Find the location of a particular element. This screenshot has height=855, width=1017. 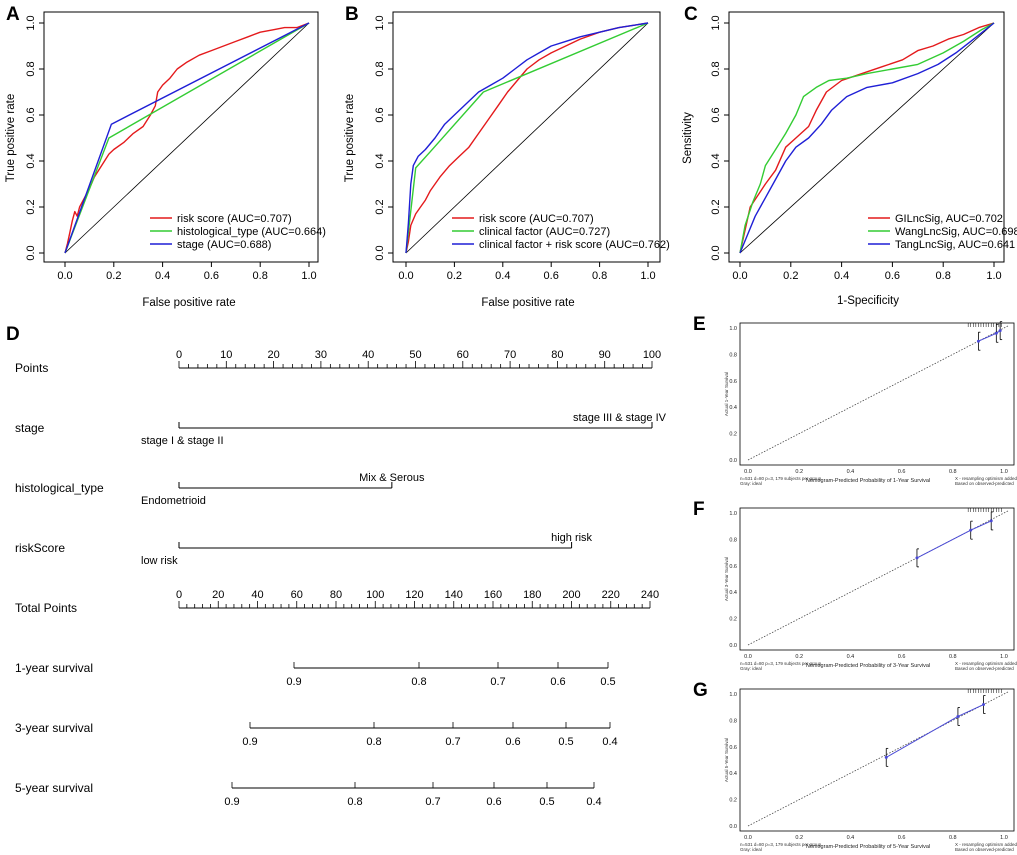

nomogram-level-label: stage III & stage IV is located at coordinates (620, 418).